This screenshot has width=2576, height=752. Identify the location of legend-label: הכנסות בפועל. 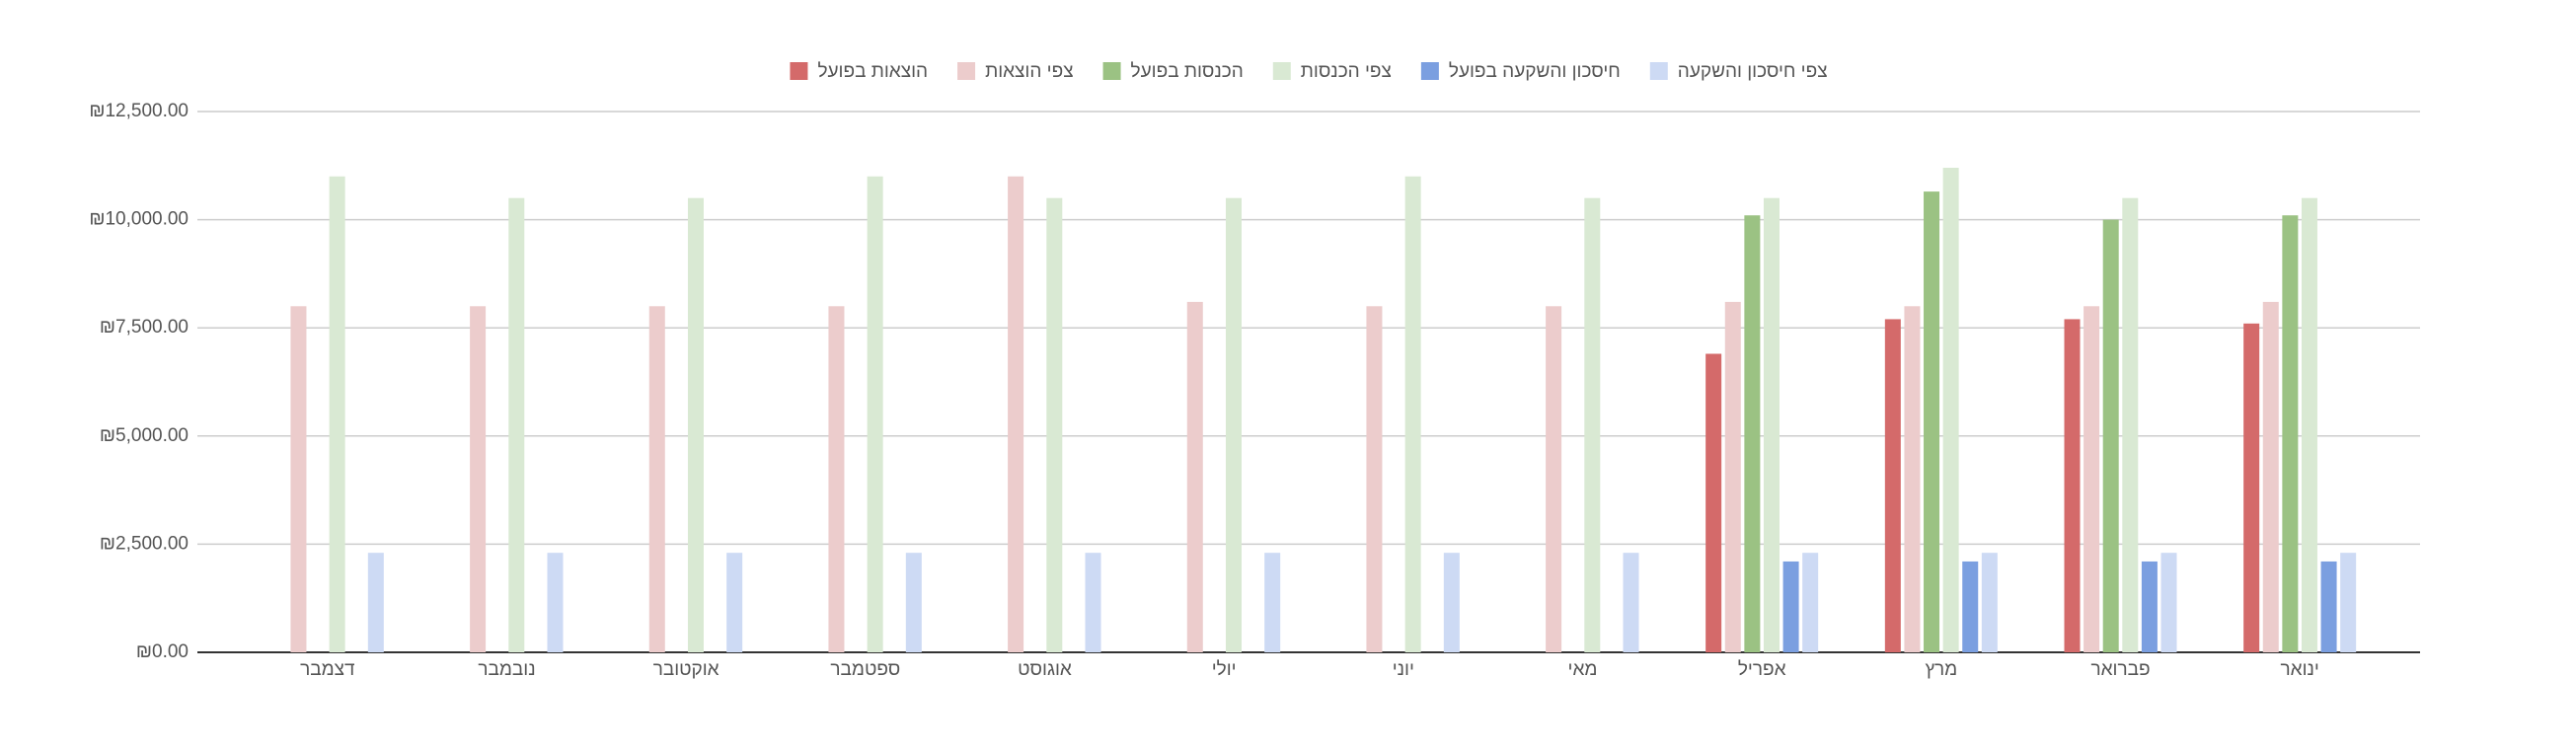
(1187, 71).